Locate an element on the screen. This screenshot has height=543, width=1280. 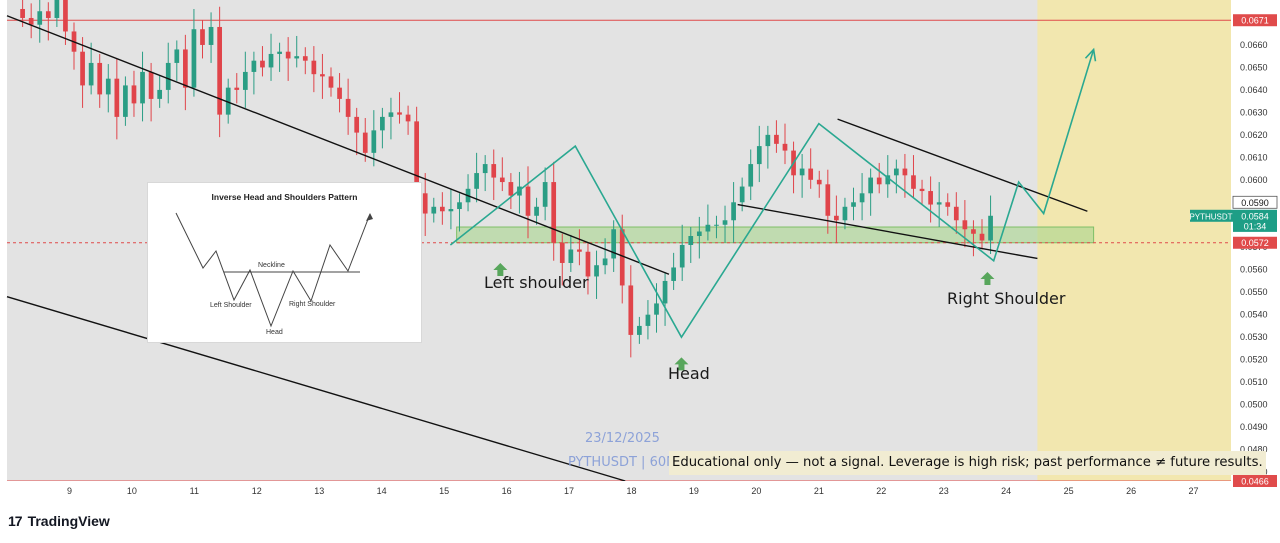
price-tag-label: 0.0584 is located at coordinates (1255, 216).